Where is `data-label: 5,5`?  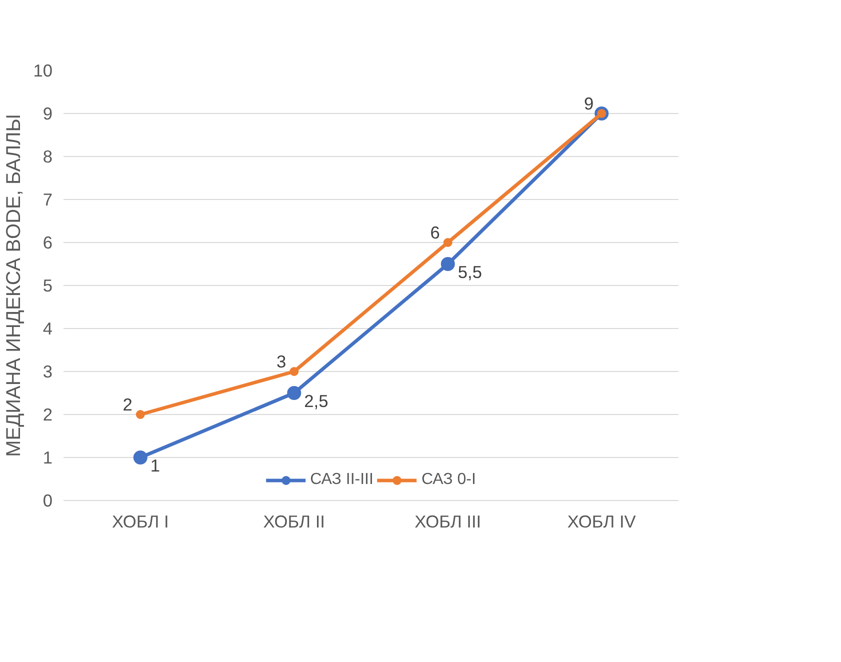 data-label: 5,5 is located at coordinates (470, 272).